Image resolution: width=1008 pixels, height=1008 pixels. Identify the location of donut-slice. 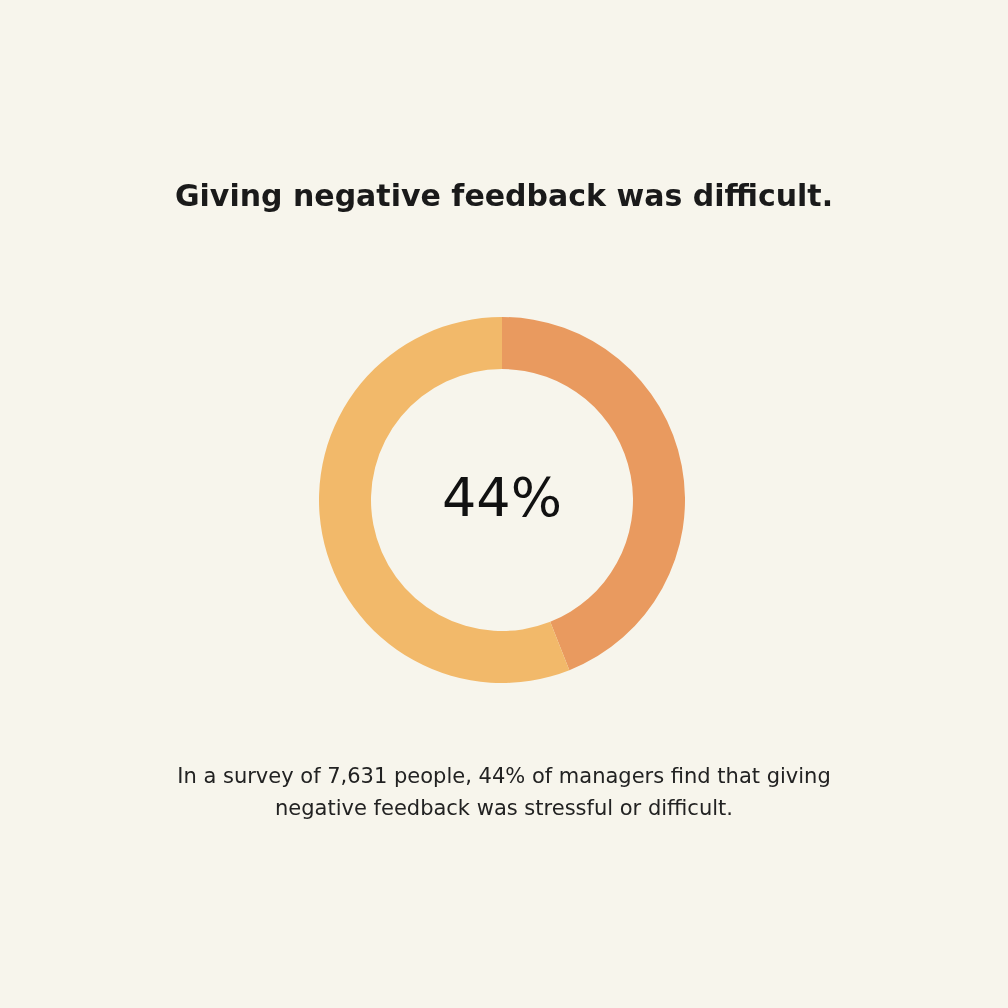
(444, 500).